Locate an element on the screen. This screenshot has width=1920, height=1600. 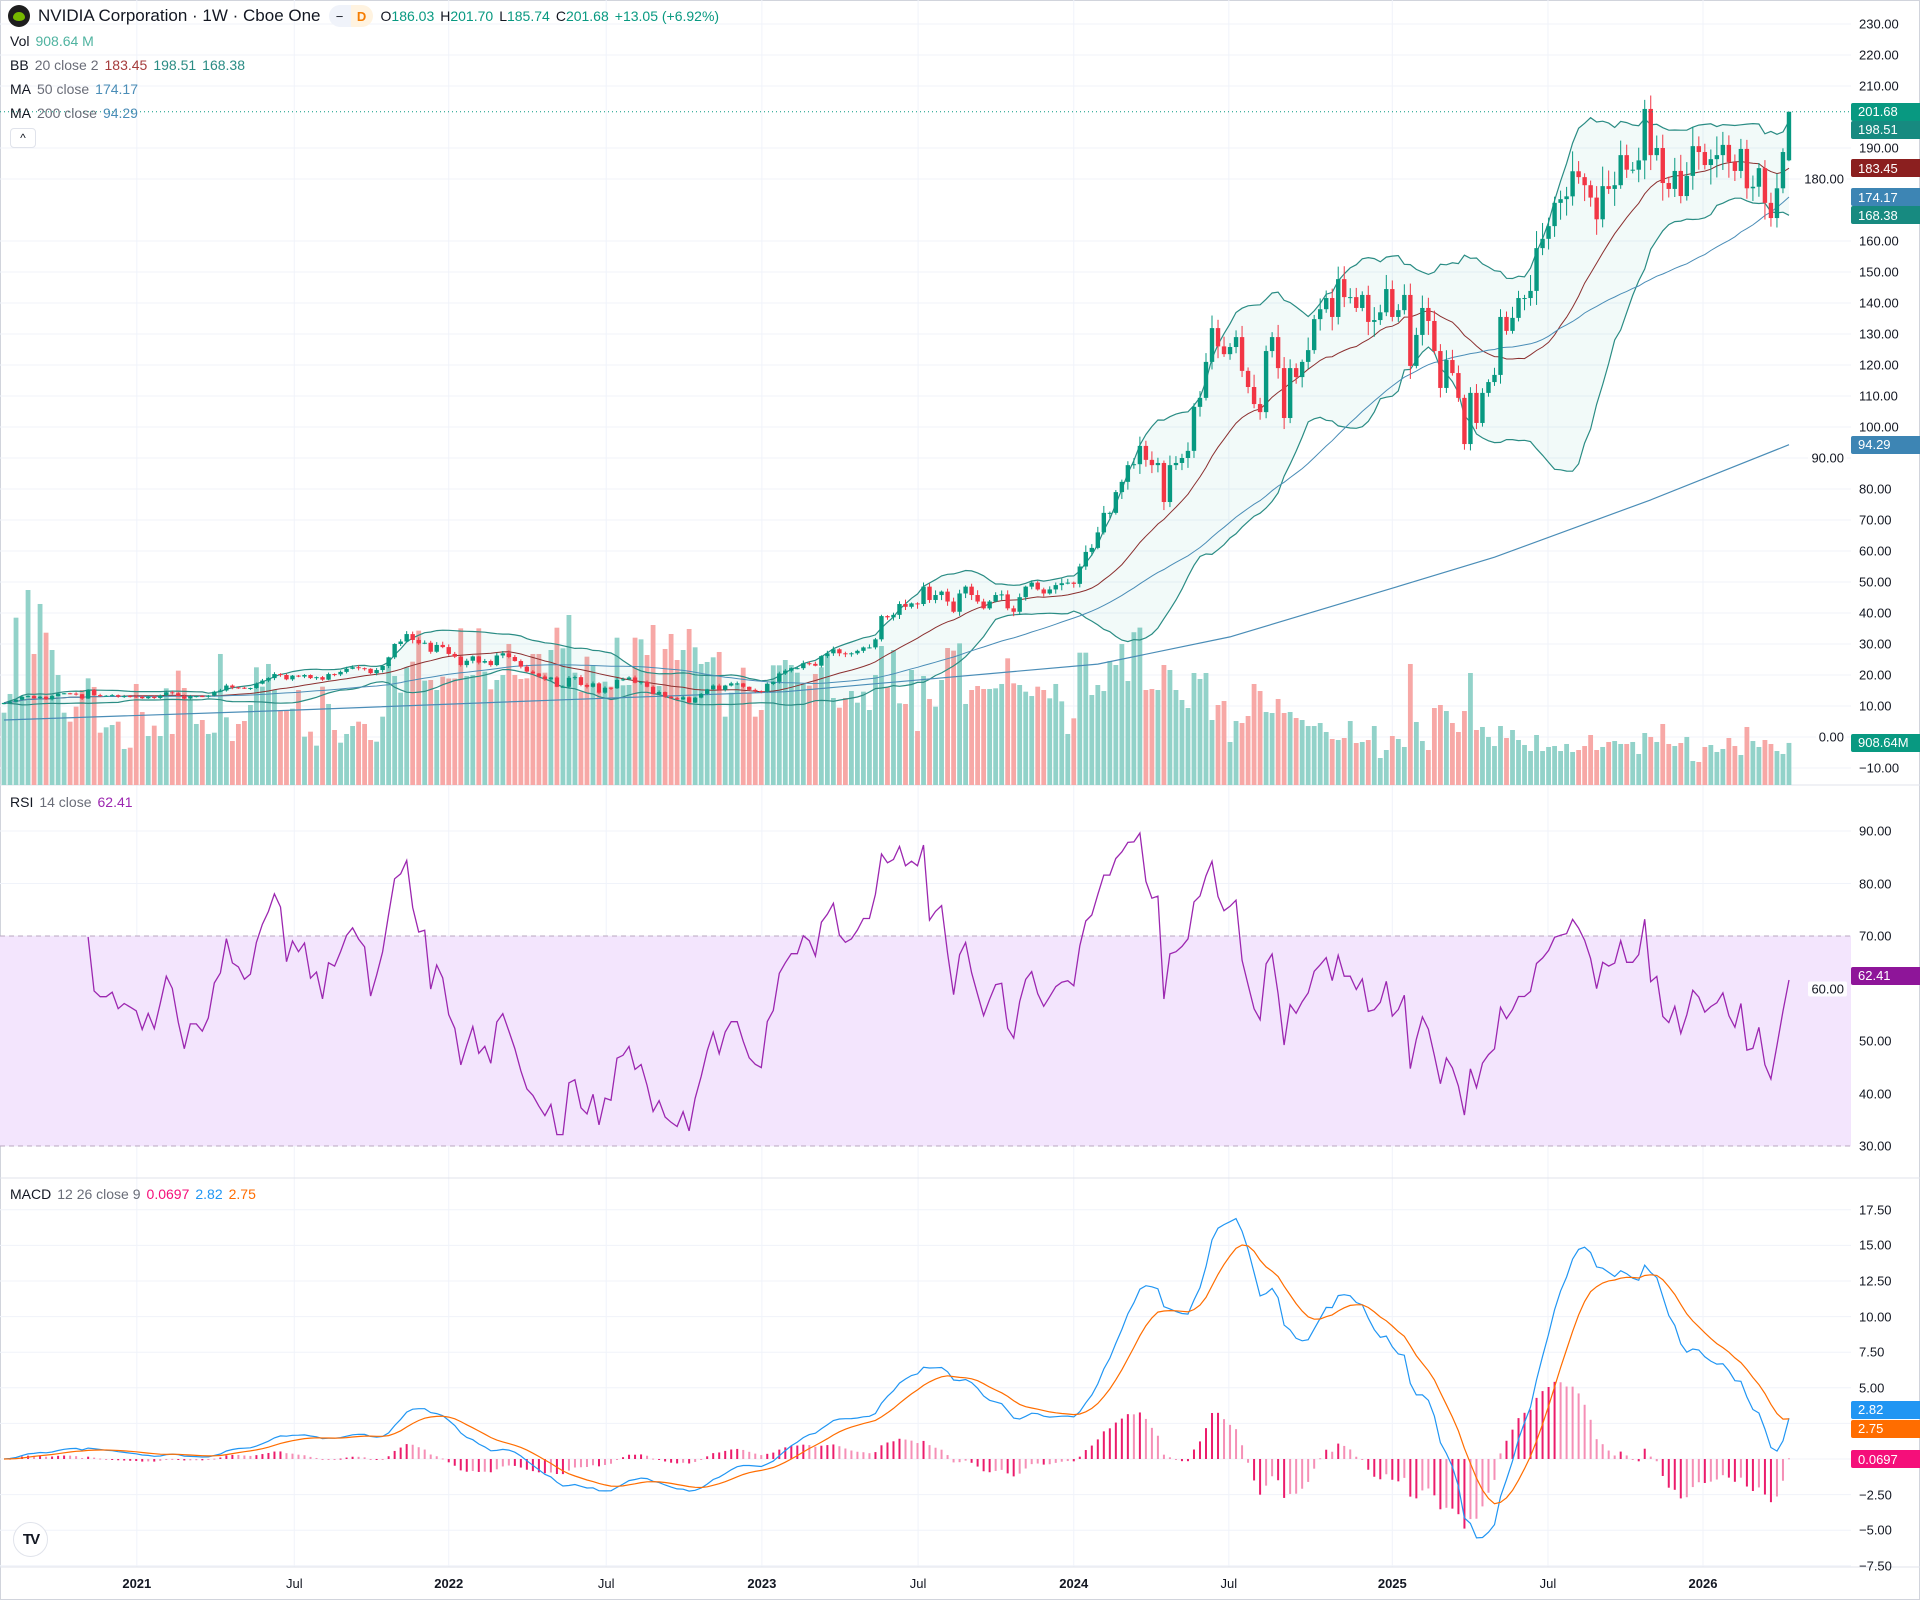
legend-bollinger: BB 20 close 2 183.45 198.51 168.38 is located at coordinates (127, 65).